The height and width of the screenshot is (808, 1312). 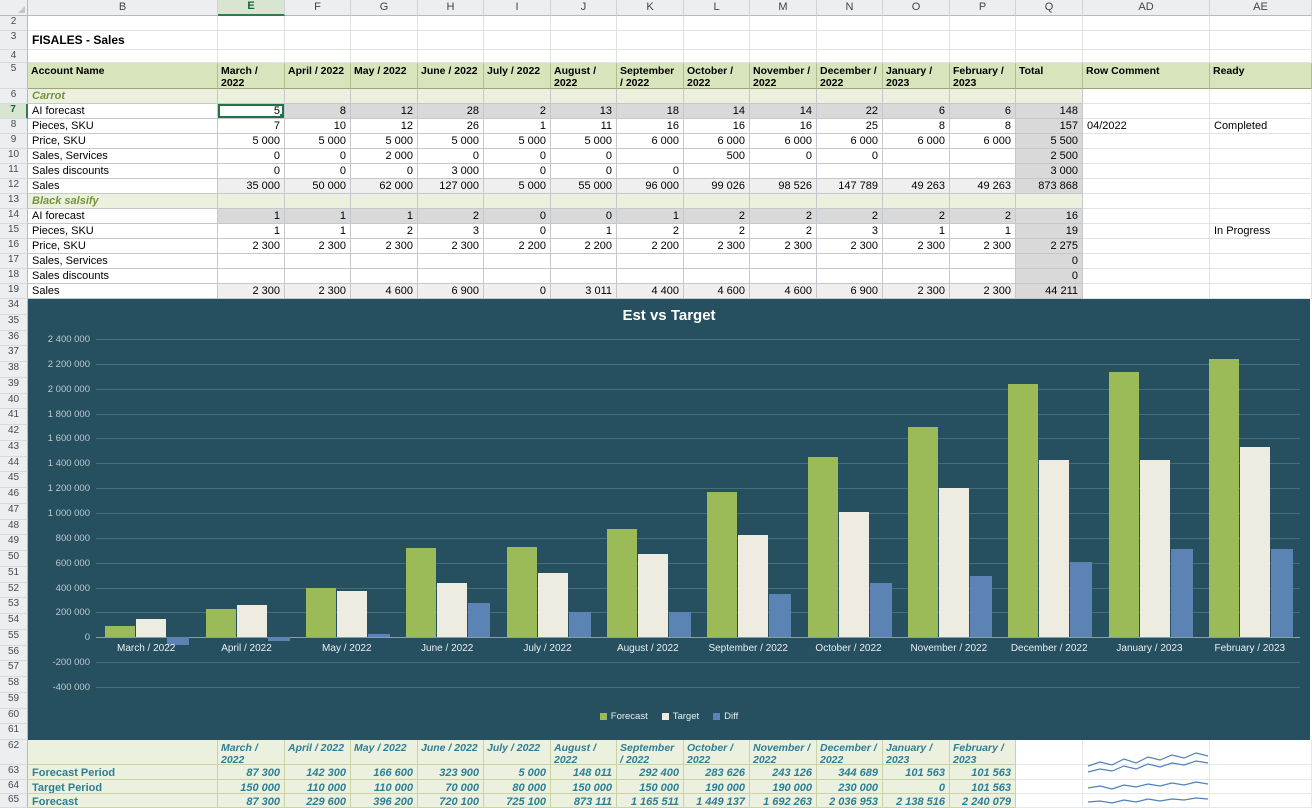 I want to click on row-label: Price, SKU, so click(x=123, y=246).